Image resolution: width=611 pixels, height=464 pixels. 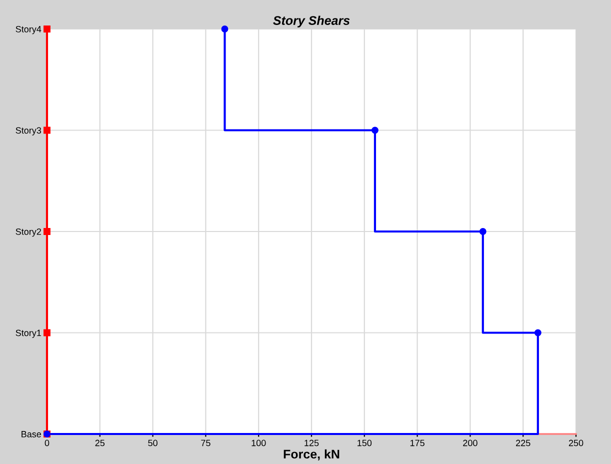 I want to click on x-tick-label: 200, so click(x=470, y=443).